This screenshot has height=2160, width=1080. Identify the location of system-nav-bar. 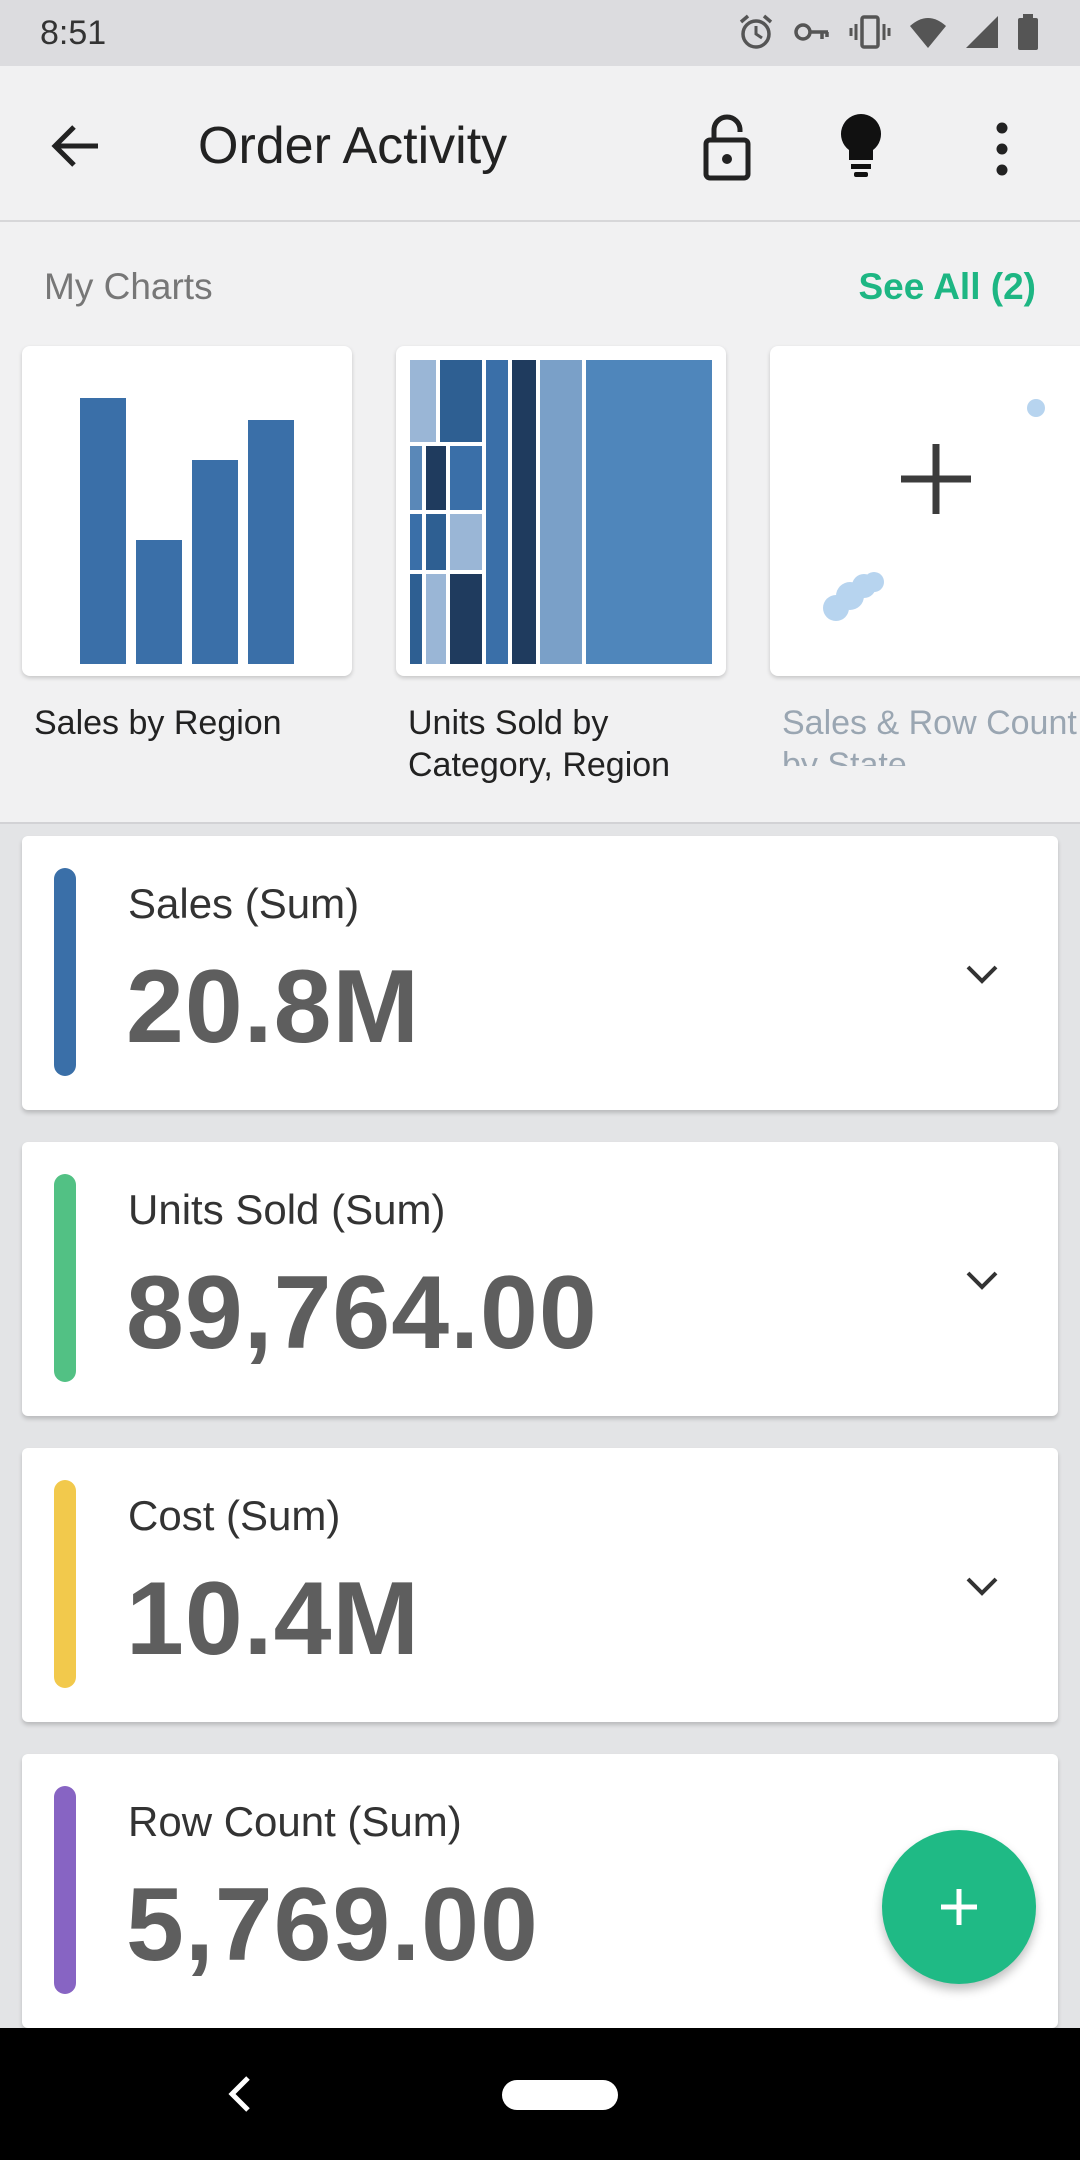
(540, 2094).